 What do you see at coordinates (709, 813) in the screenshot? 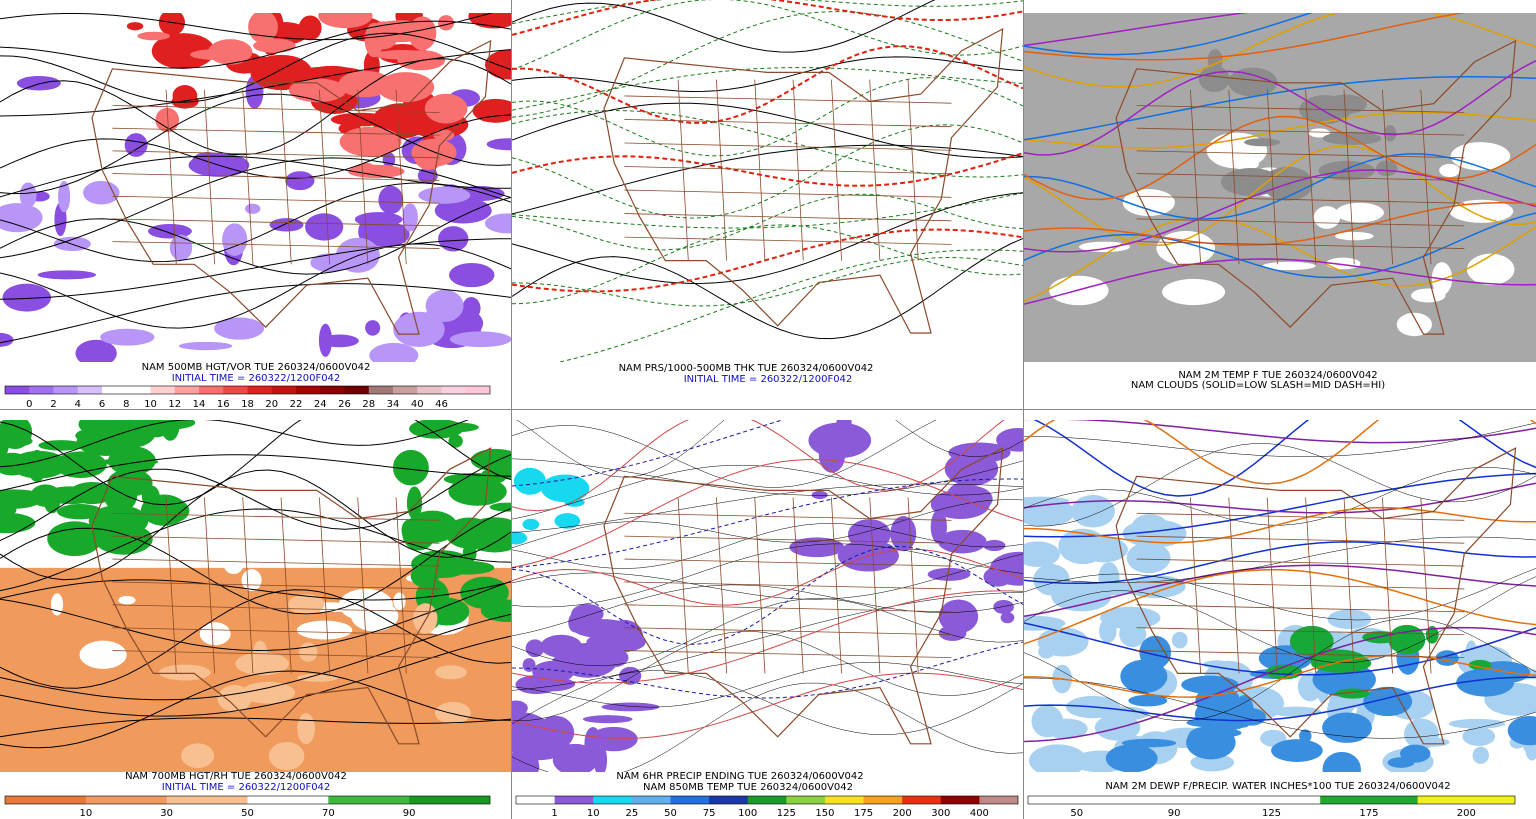
I see `colorbar-label: 75` at bounding box center [709, 813].